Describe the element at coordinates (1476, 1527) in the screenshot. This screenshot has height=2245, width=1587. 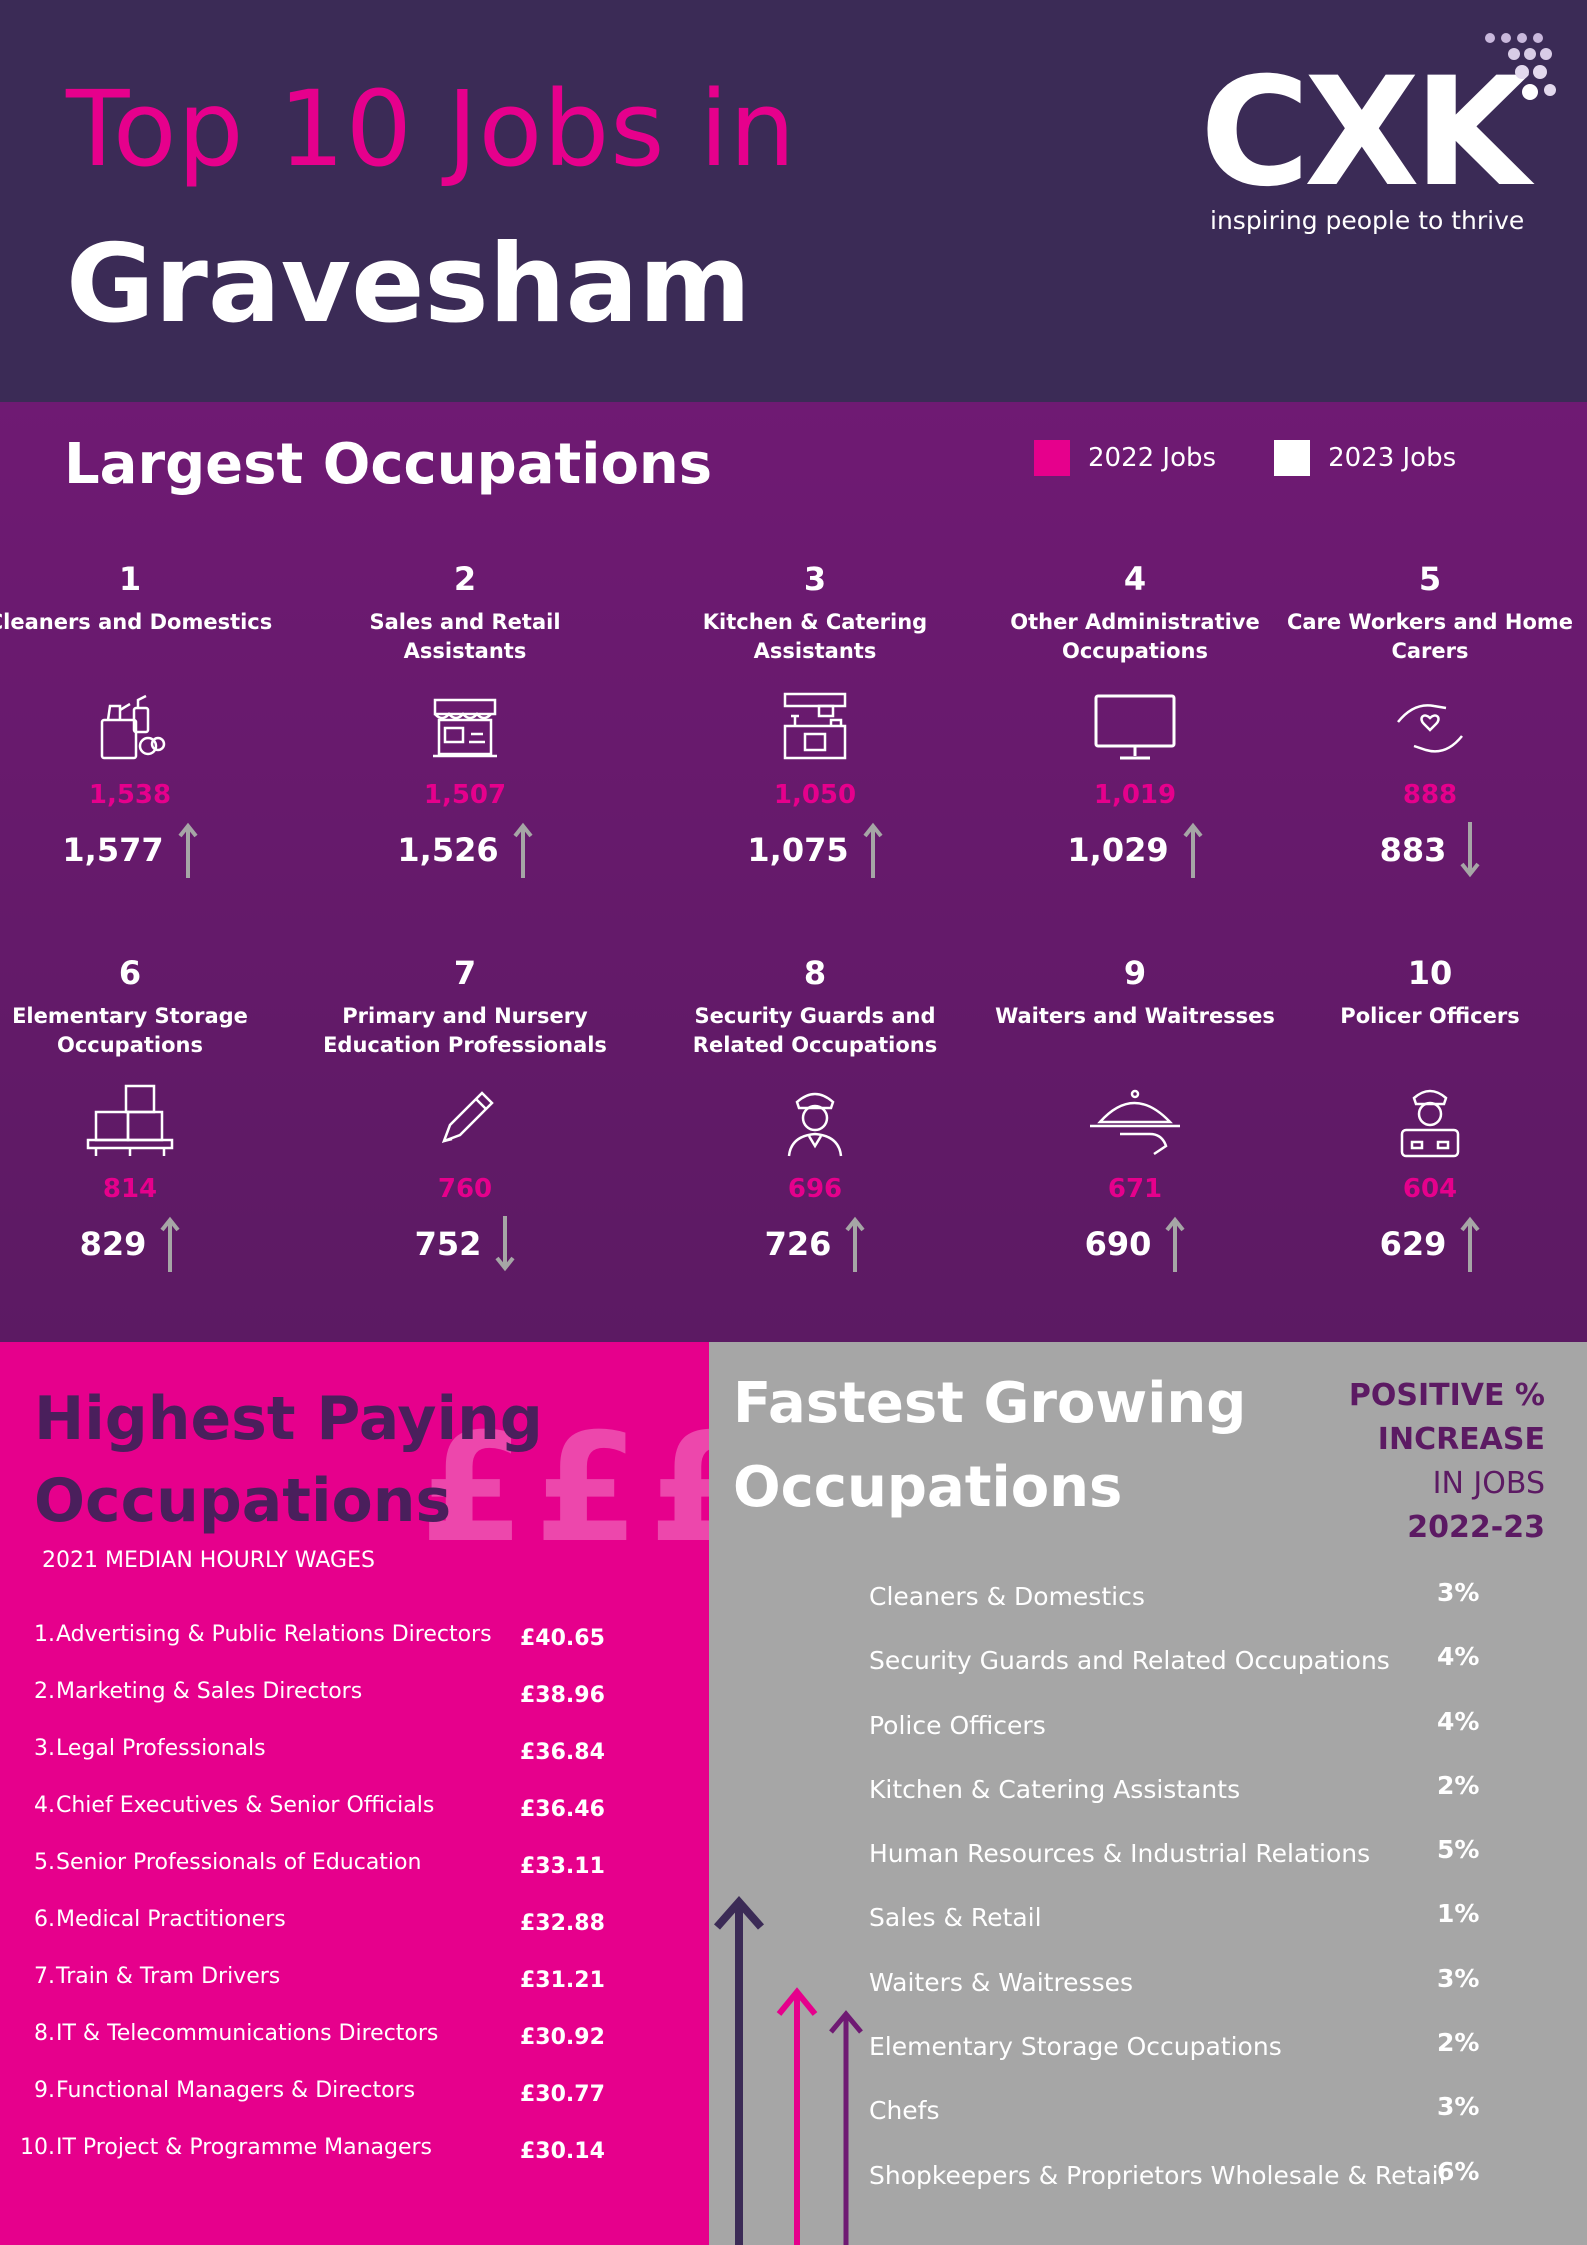
I see `note-line-4: 2022-23` at that location.